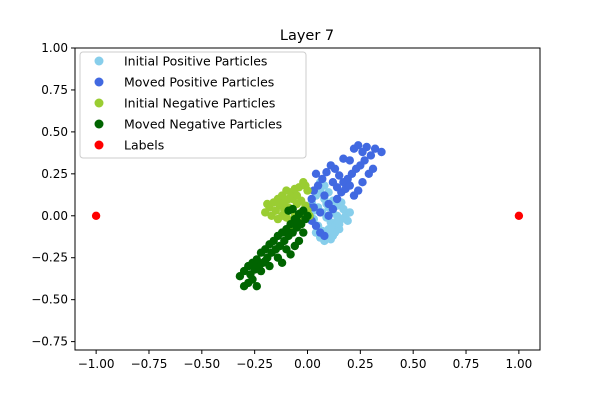 This screenshot has height=400, width=600. What do you see at coordinates (54, 132) in the screenshot?
I see `y-tick-label-5: 0.50` at bounding box center [54, 132].